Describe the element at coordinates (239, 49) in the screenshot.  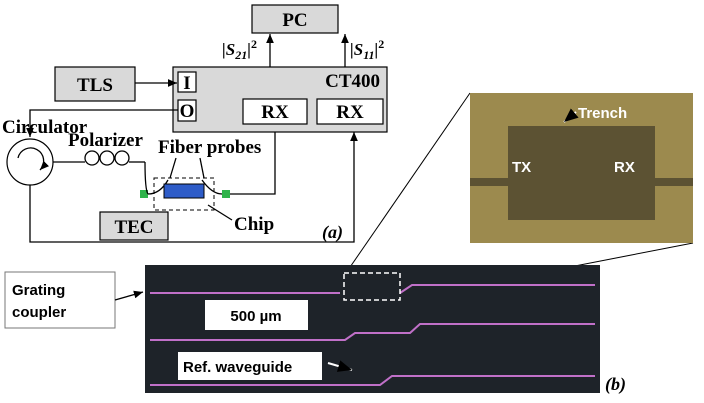
I see `s21-label: |S21|2` at that location.